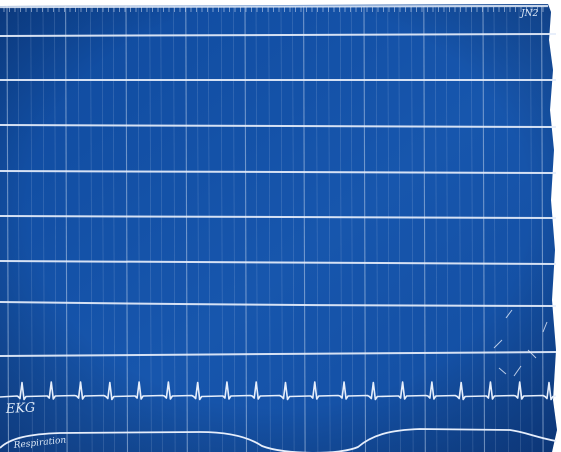 The width and height of the screenshot is (561, 452). Describe the element at coordinates (520, 343) in the screenshot. I see `signal-slope-marks` at that location.